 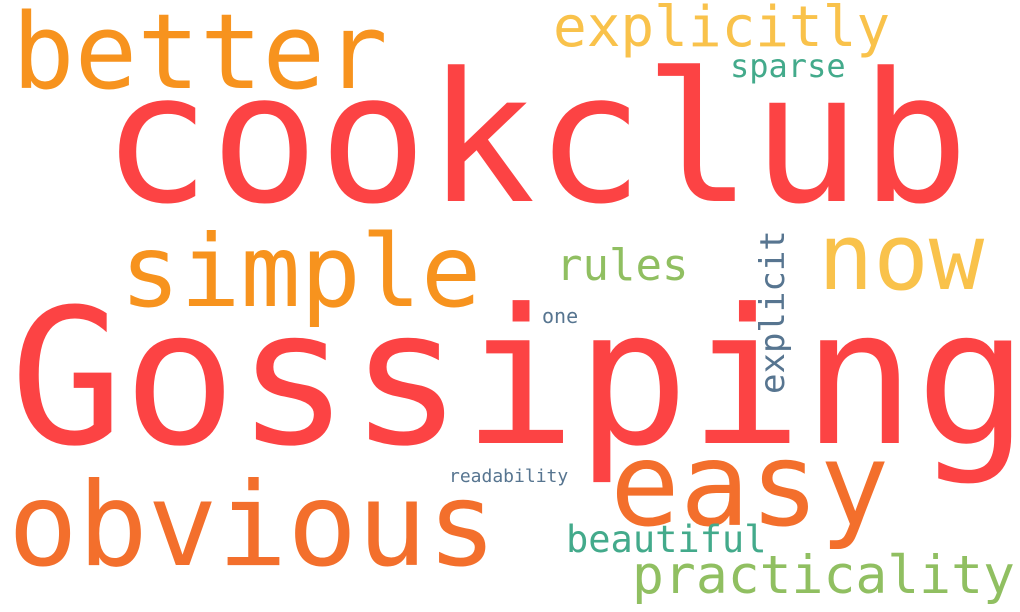 I want to click on word-sparse: sparse, so click(x=788, y=66).